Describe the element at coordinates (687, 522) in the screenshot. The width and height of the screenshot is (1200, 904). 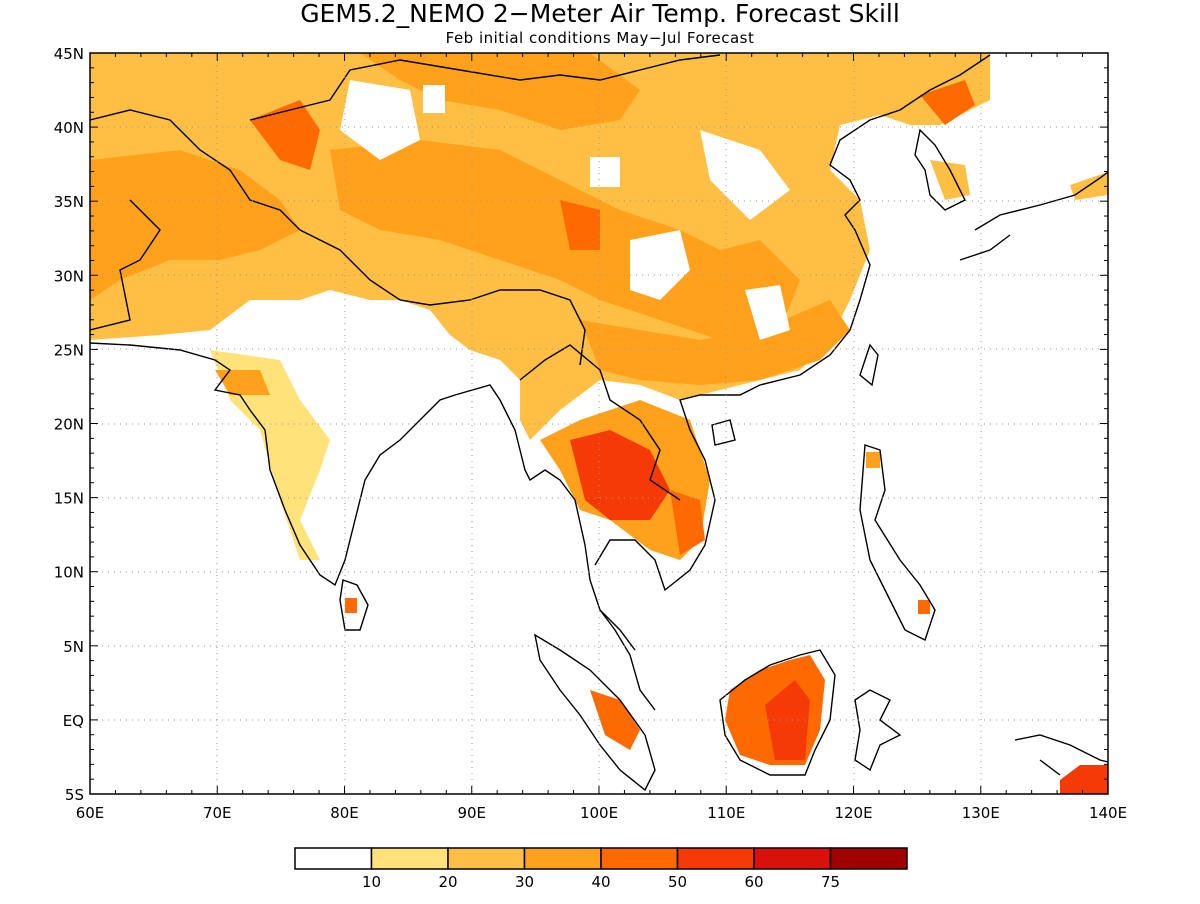
I see `skill-region-cambodia` at that location.